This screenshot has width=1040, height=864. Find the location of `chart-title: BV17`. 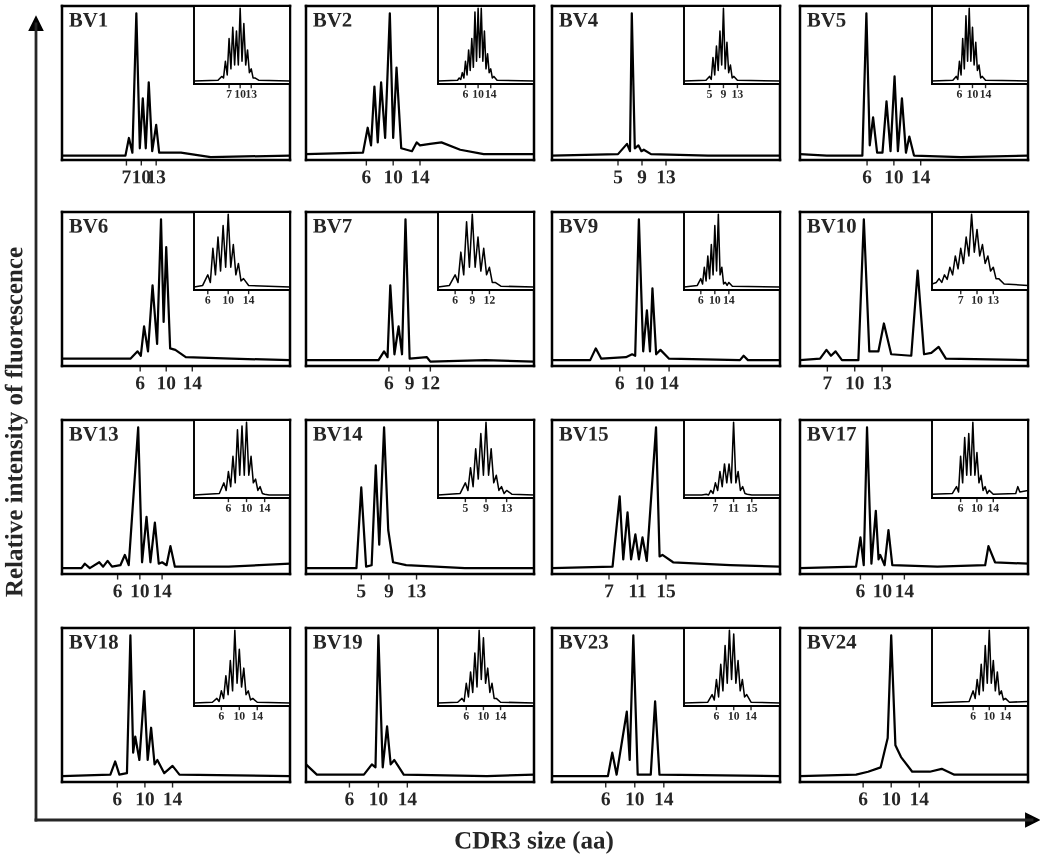

chart-title: BV17 is located at coordinates (832, 433).